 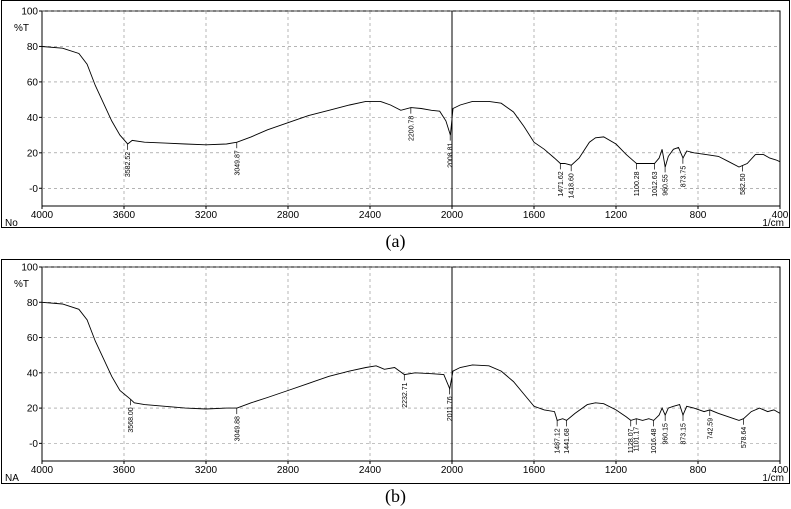 What do you see at coordinates (558, 440) in the screenshot?
I see `peak-label: 1487.12` at bounding box center [558, 440].